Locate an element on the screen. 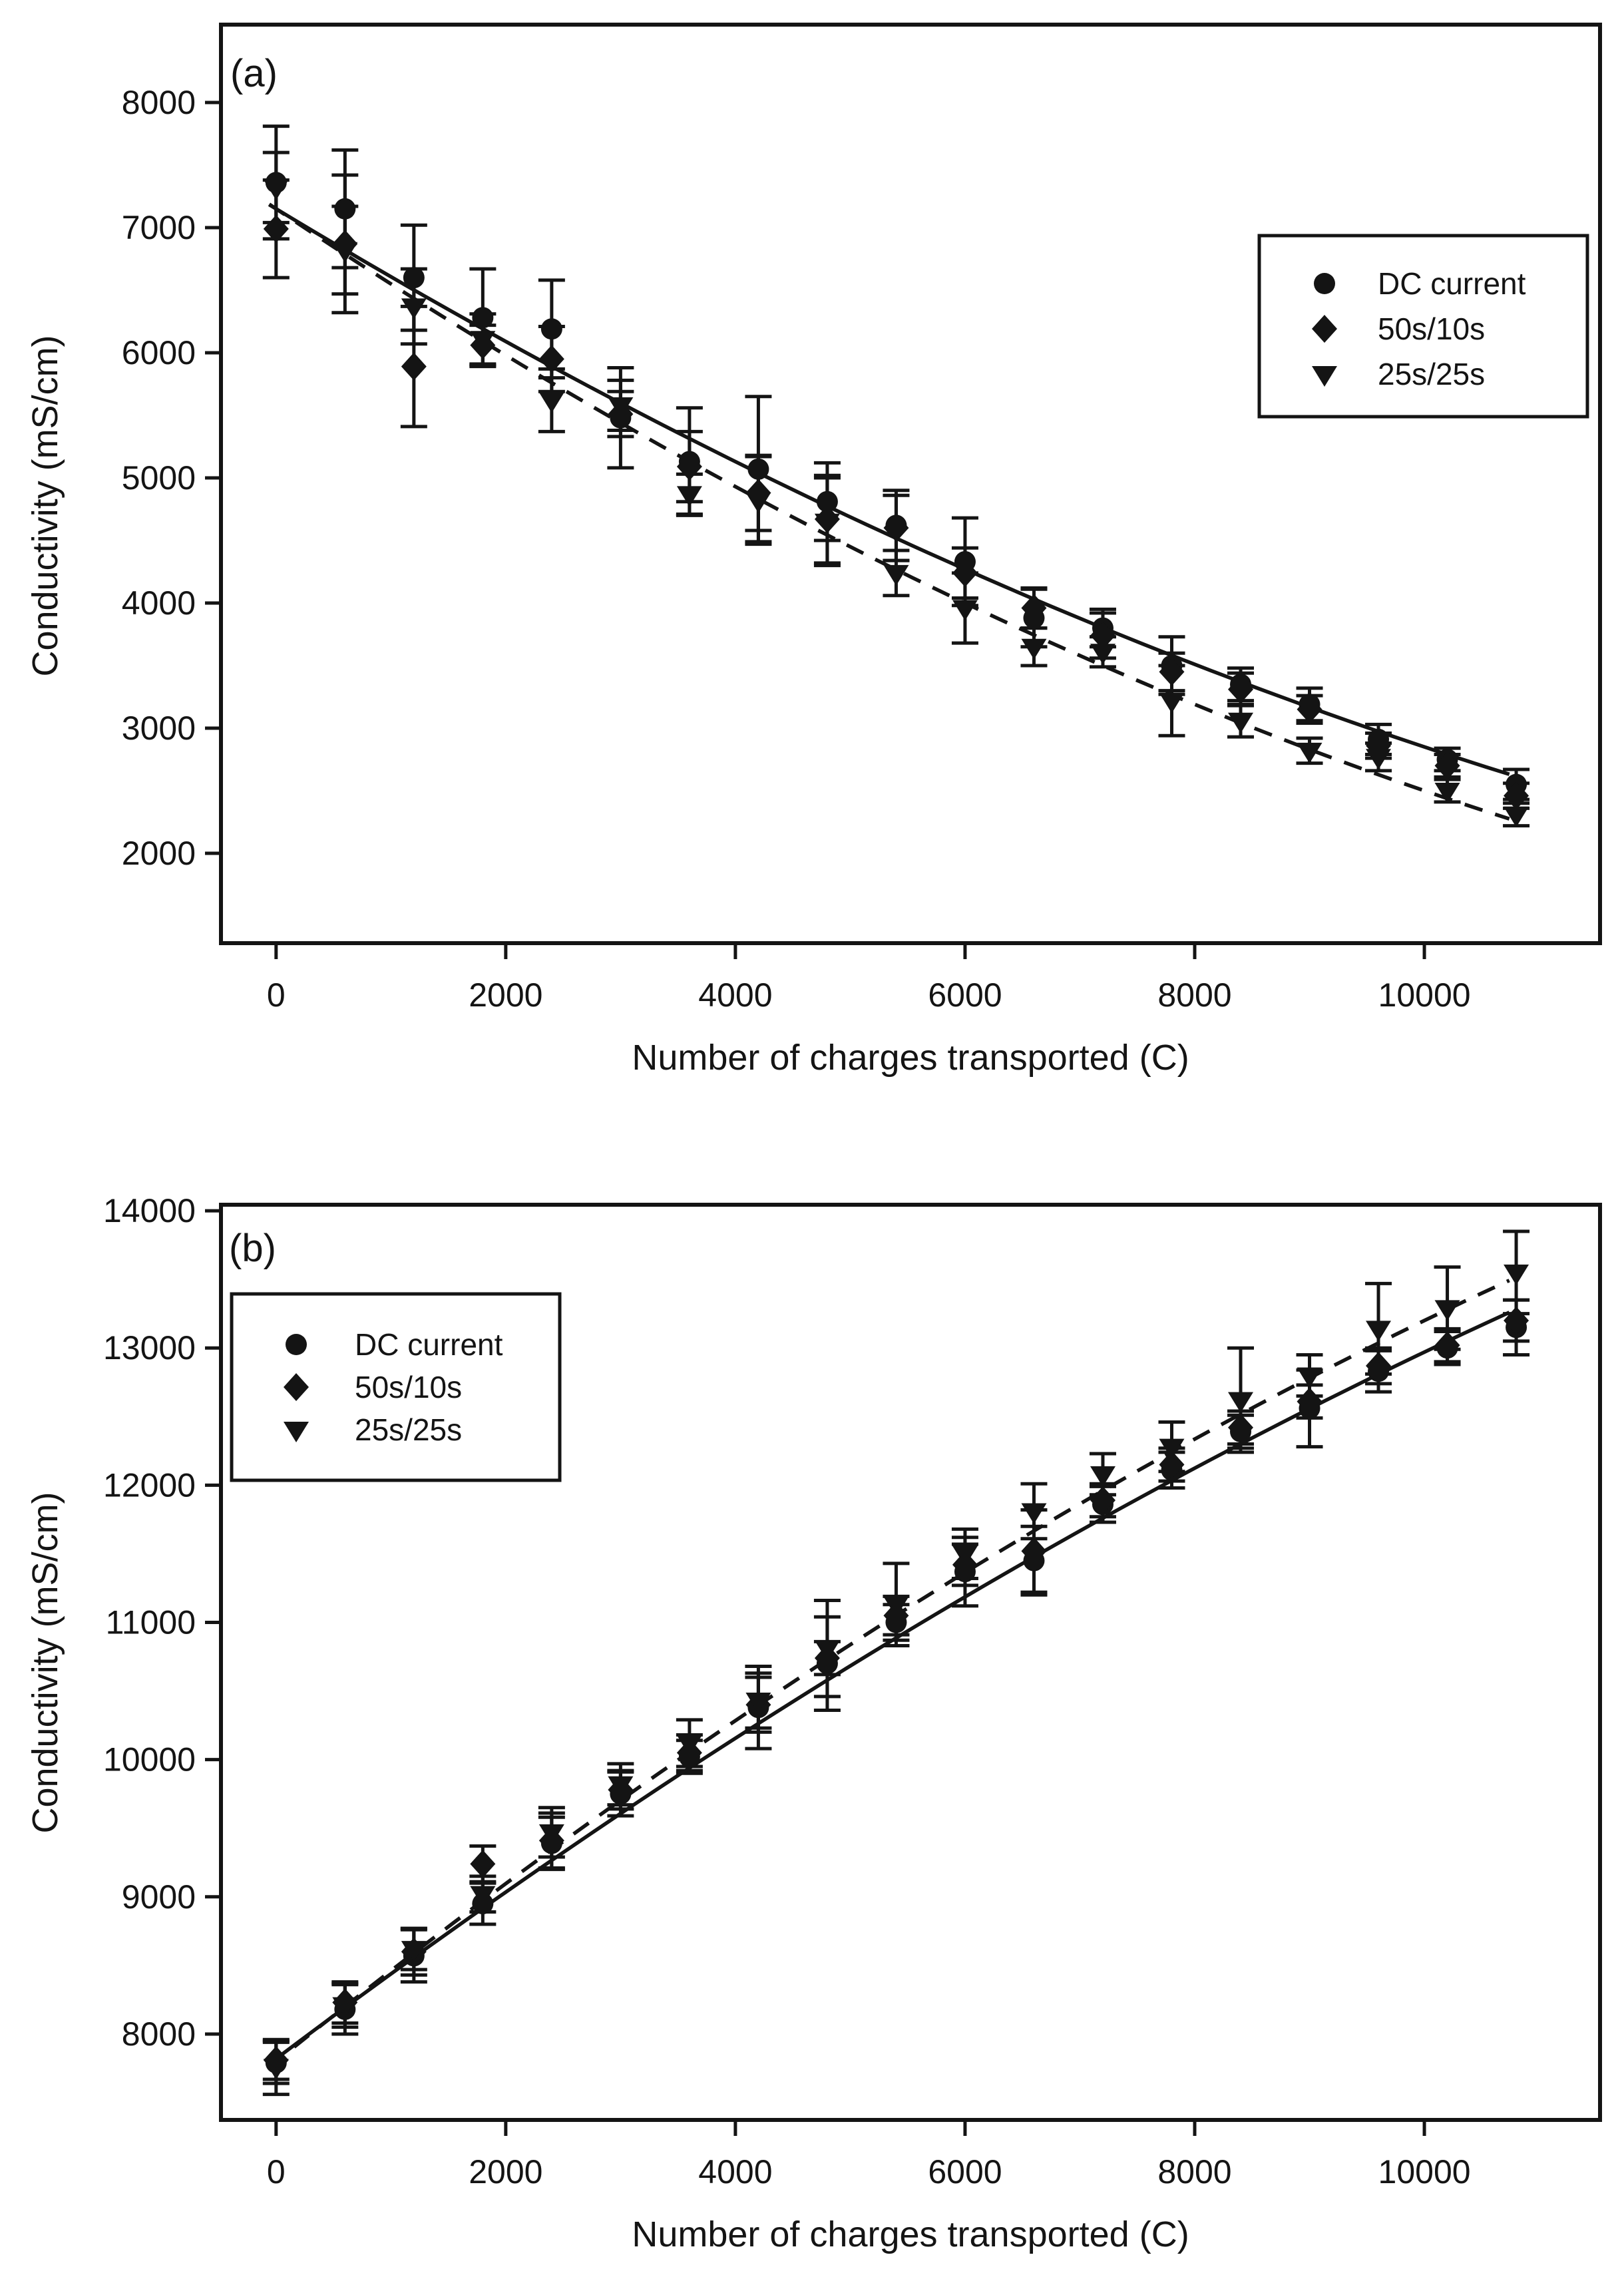  panel-a-x-axis: 0 2000 4000 6000 8000 10000 is located at coordinates (869, 979).